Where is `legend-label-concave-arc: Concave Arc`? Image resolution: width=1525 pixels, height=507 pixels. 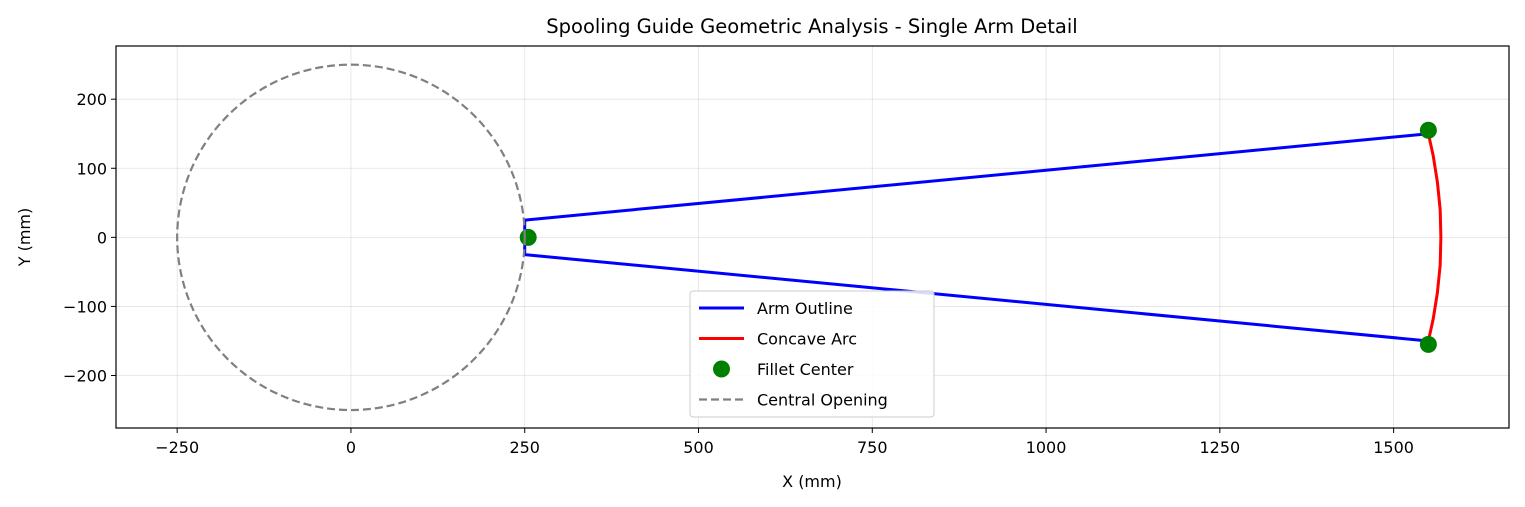 legend-label-concave-arc: Concave Arc is located at coordinates (807, 339).